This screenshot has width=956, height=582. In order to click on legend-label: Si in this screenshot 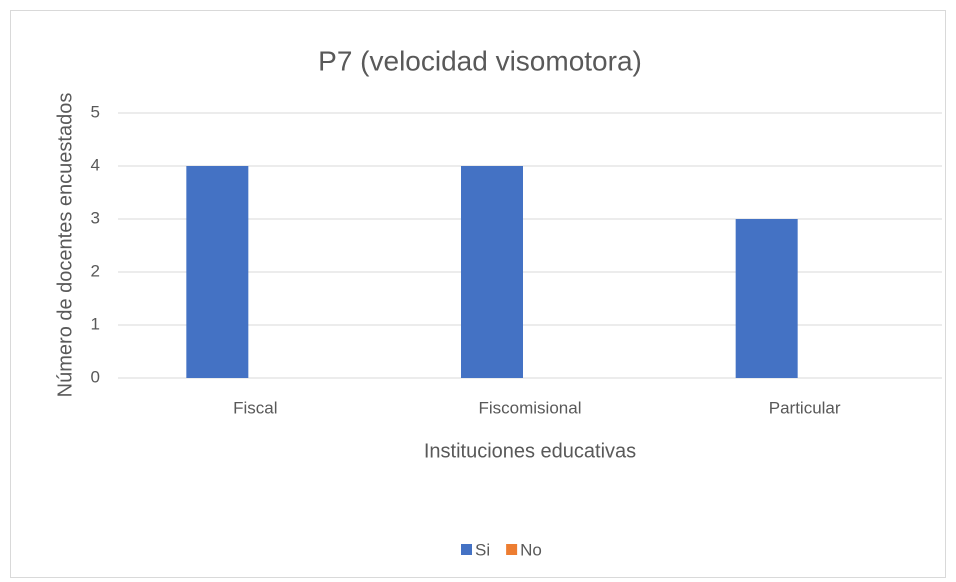, I will do `click(482, 549)`.